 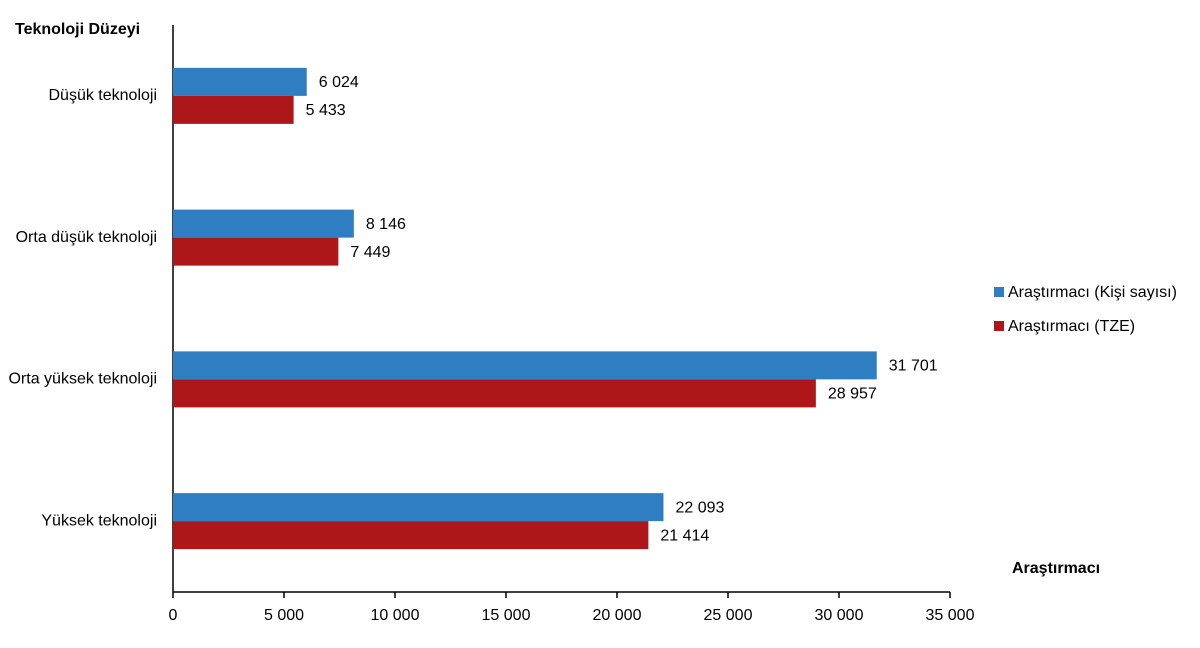 What do you see at coordinates (852, 394) in the screenshot?
I see `value-label: 28 957` at bounding box center [852, 394].